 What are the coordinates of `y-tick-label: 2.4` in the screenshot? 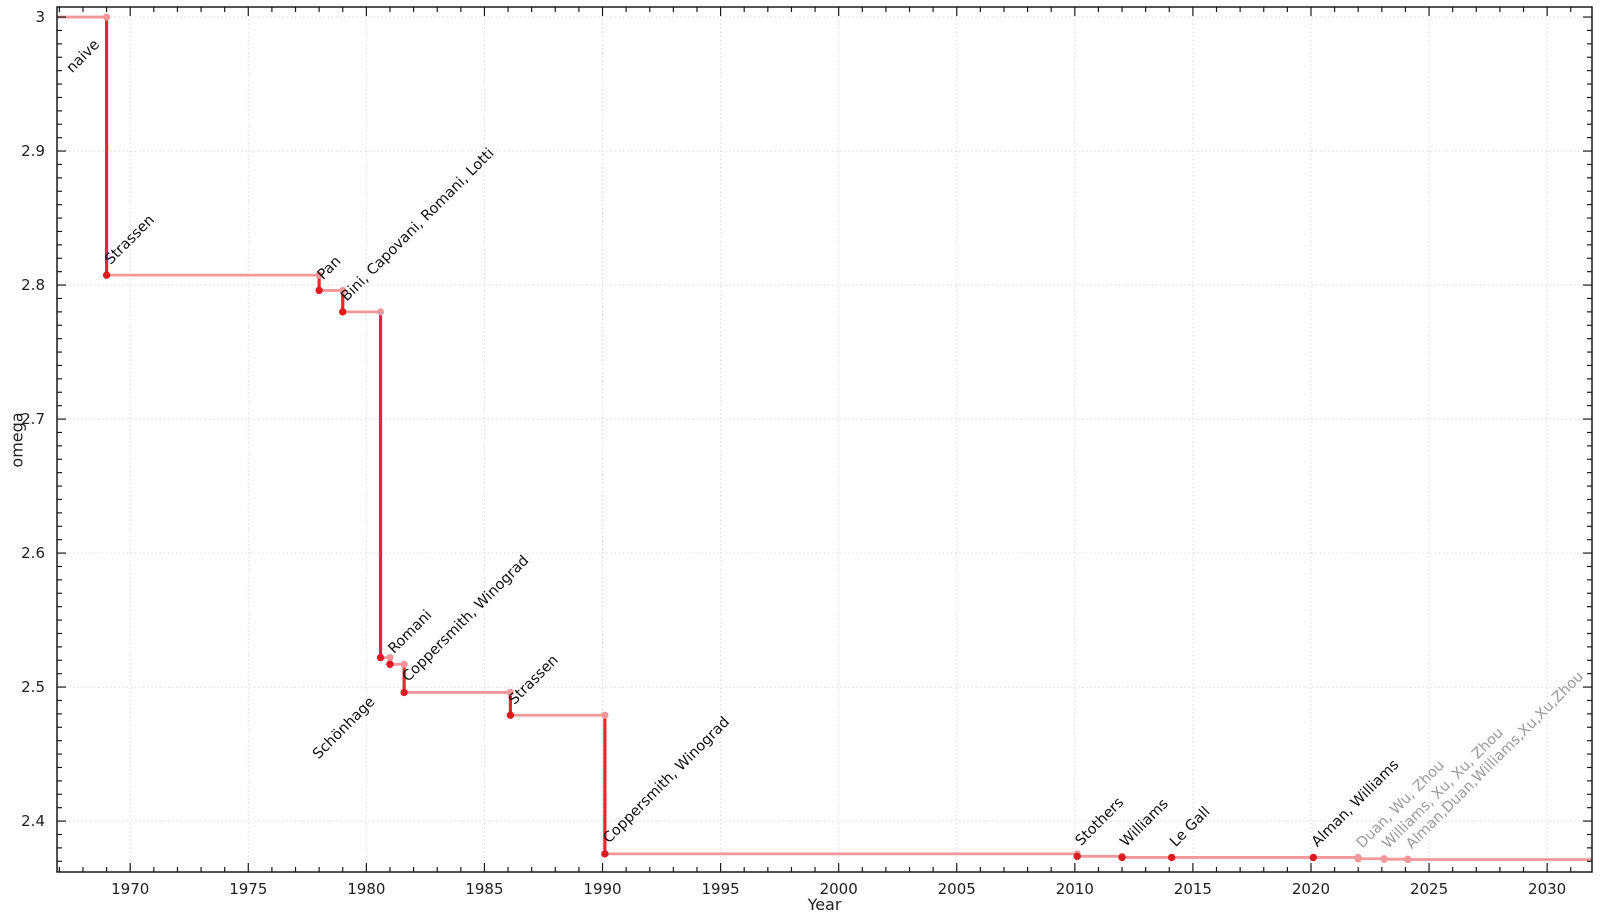 It's located at (33, 821).